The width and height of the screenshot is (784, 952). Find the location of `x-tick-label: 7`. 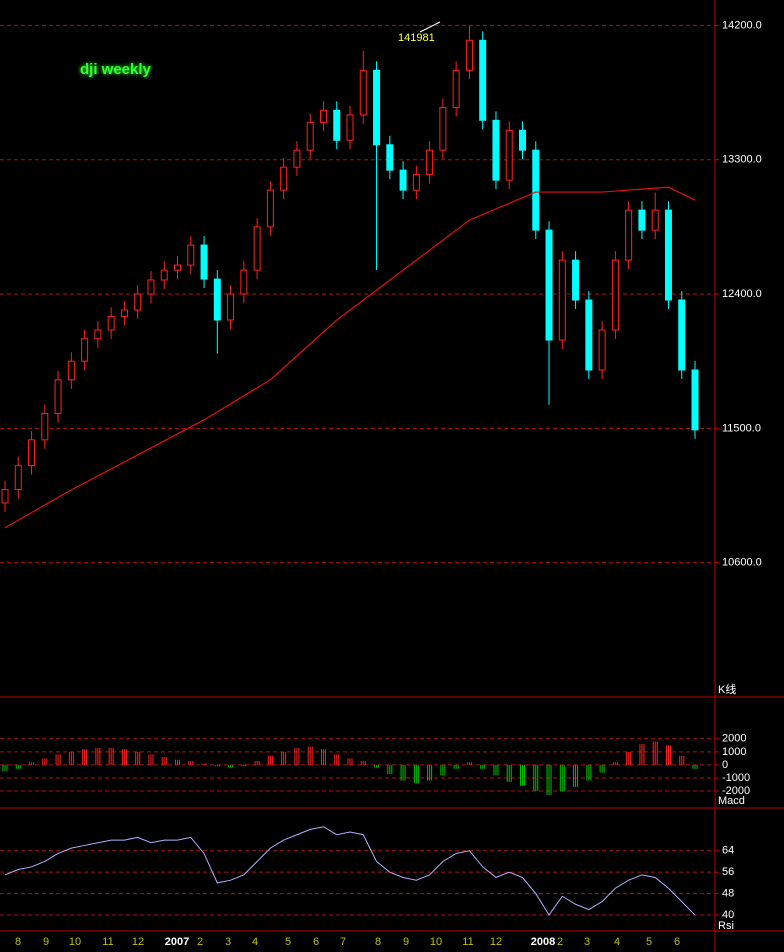

x-tick-label: 7 is located at coordinates (343, 942).